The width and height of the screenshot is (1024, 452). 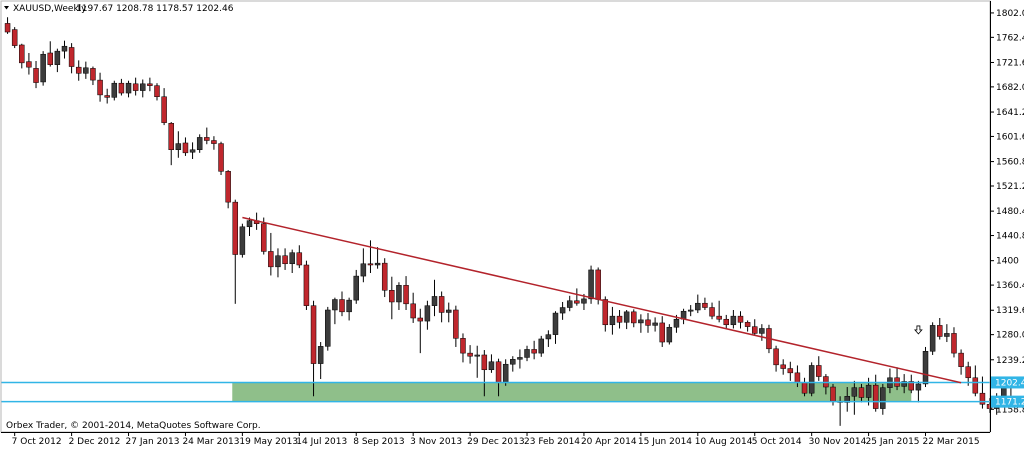 I want to click on x-tick-label: 20 Apr 2014, so click(x=609, y=442).